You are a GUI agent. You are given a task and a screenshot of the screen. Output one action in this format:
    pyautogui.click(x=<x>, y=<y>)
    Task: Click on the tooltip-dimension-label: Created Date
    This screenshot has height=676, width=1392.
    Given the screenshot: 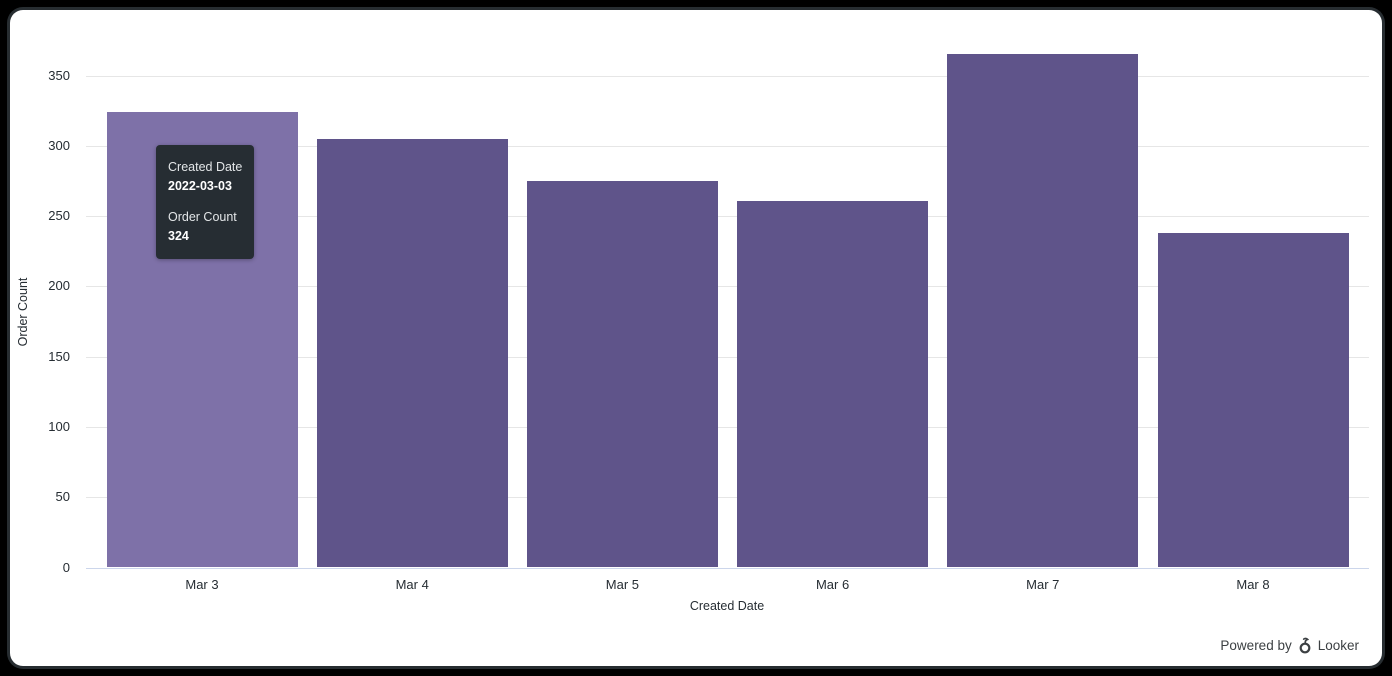 What is the action you would take?
    pyautogui.click(x=205, y=167)
    